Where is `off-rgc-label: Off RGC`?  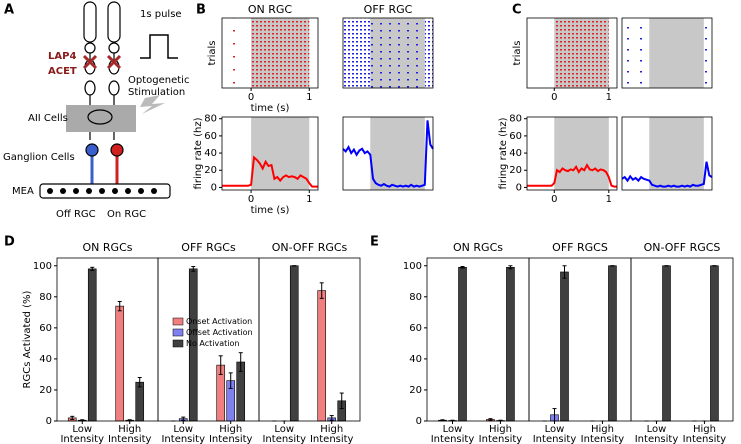
off-rgc-label: Off RGC is located at coordinates (76, 214).